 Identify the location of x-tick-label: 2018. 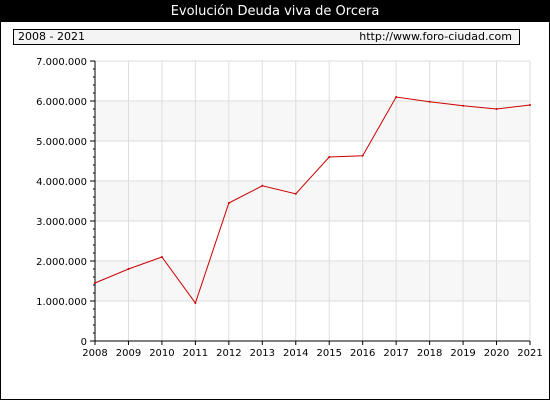
(429, 353).